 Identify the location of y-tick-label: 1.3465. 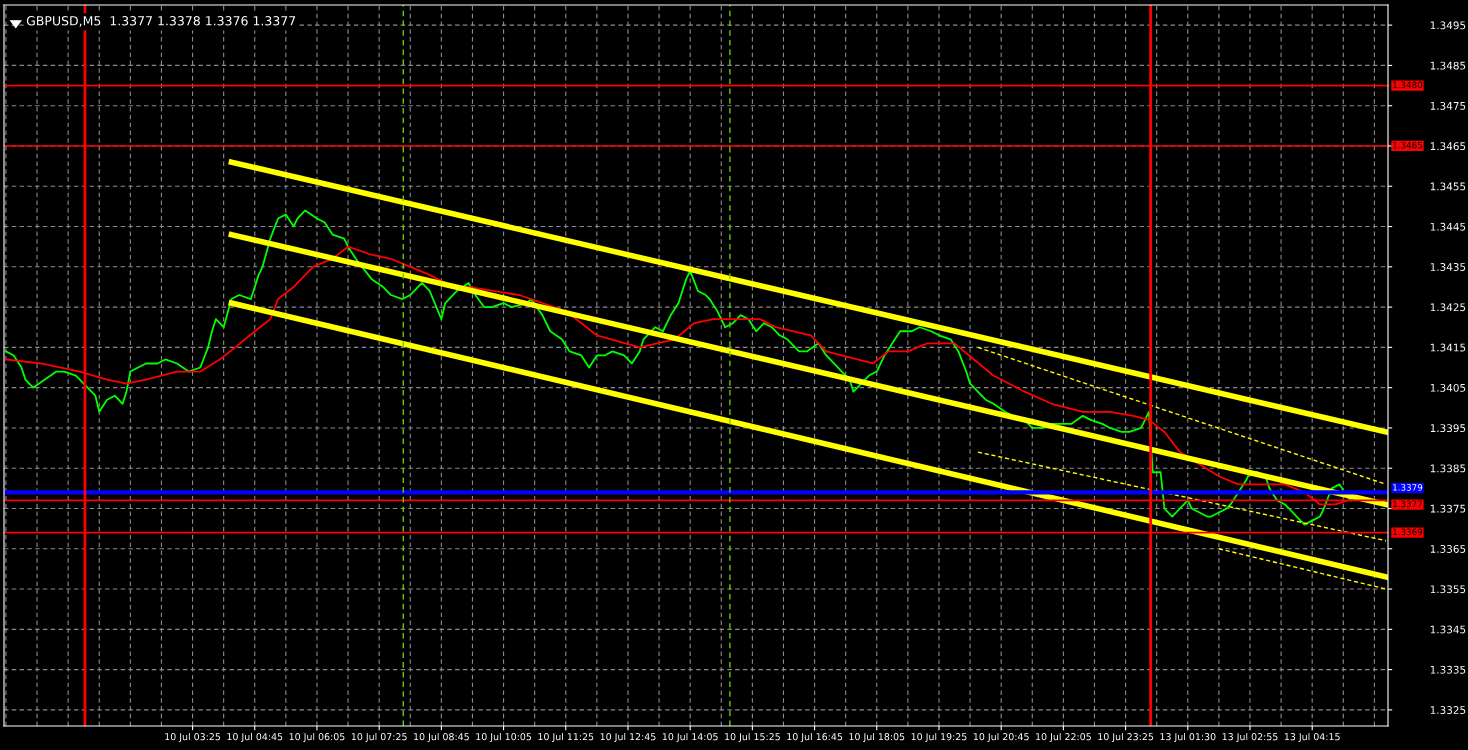
(1448, 146).